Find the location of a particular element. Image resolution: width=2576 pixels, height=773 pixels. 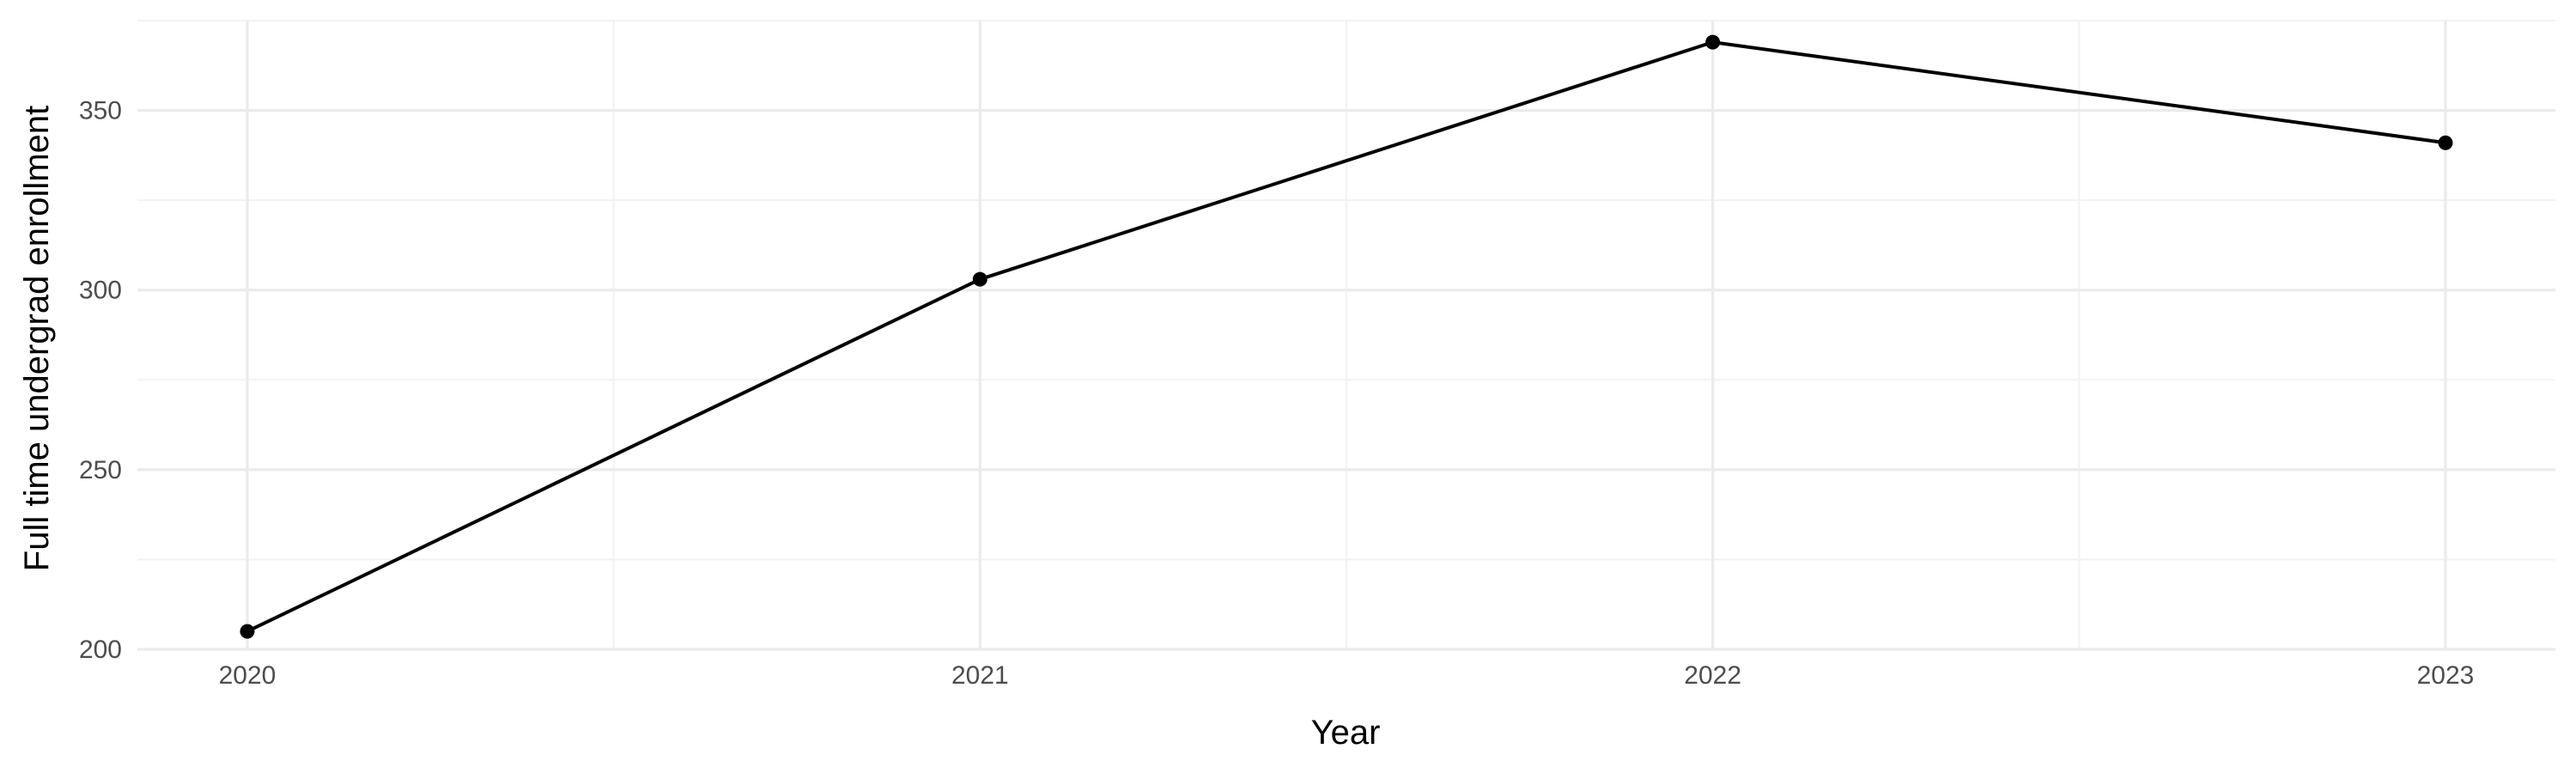

x-axis-ticks: 2020 2021 2022 2023 is located at coordinates (1347, 675).